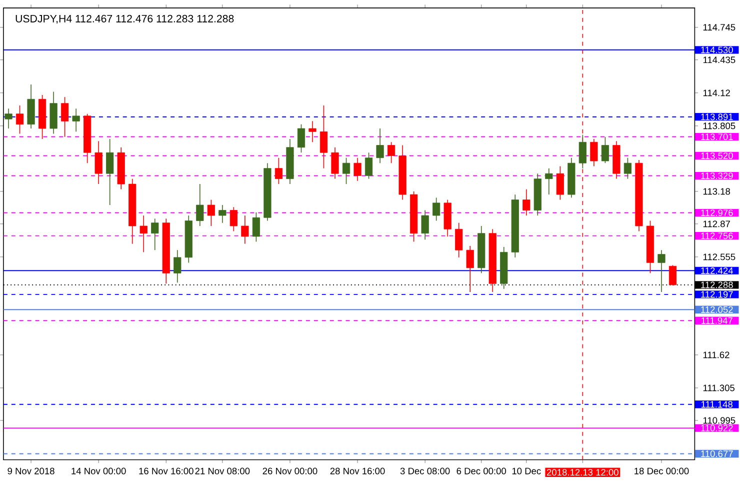 The width and height of the screenshot is (740, 481). Describe the element at coordinates (717, 428) in the screenshot. I see `ref-line-label: 110.922` at that location.